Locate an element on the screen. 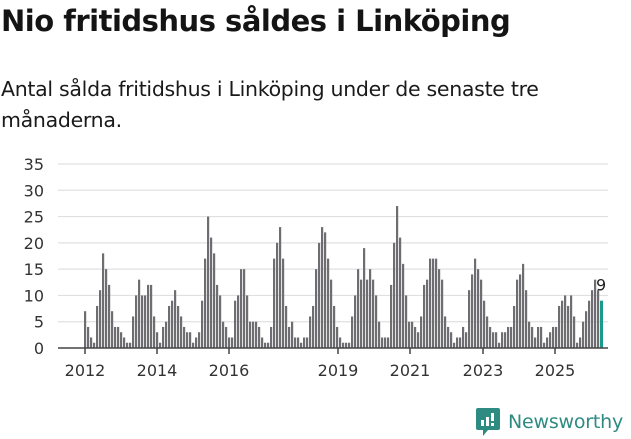  y-tick-label: 5 is located at coordinates (39, 322).